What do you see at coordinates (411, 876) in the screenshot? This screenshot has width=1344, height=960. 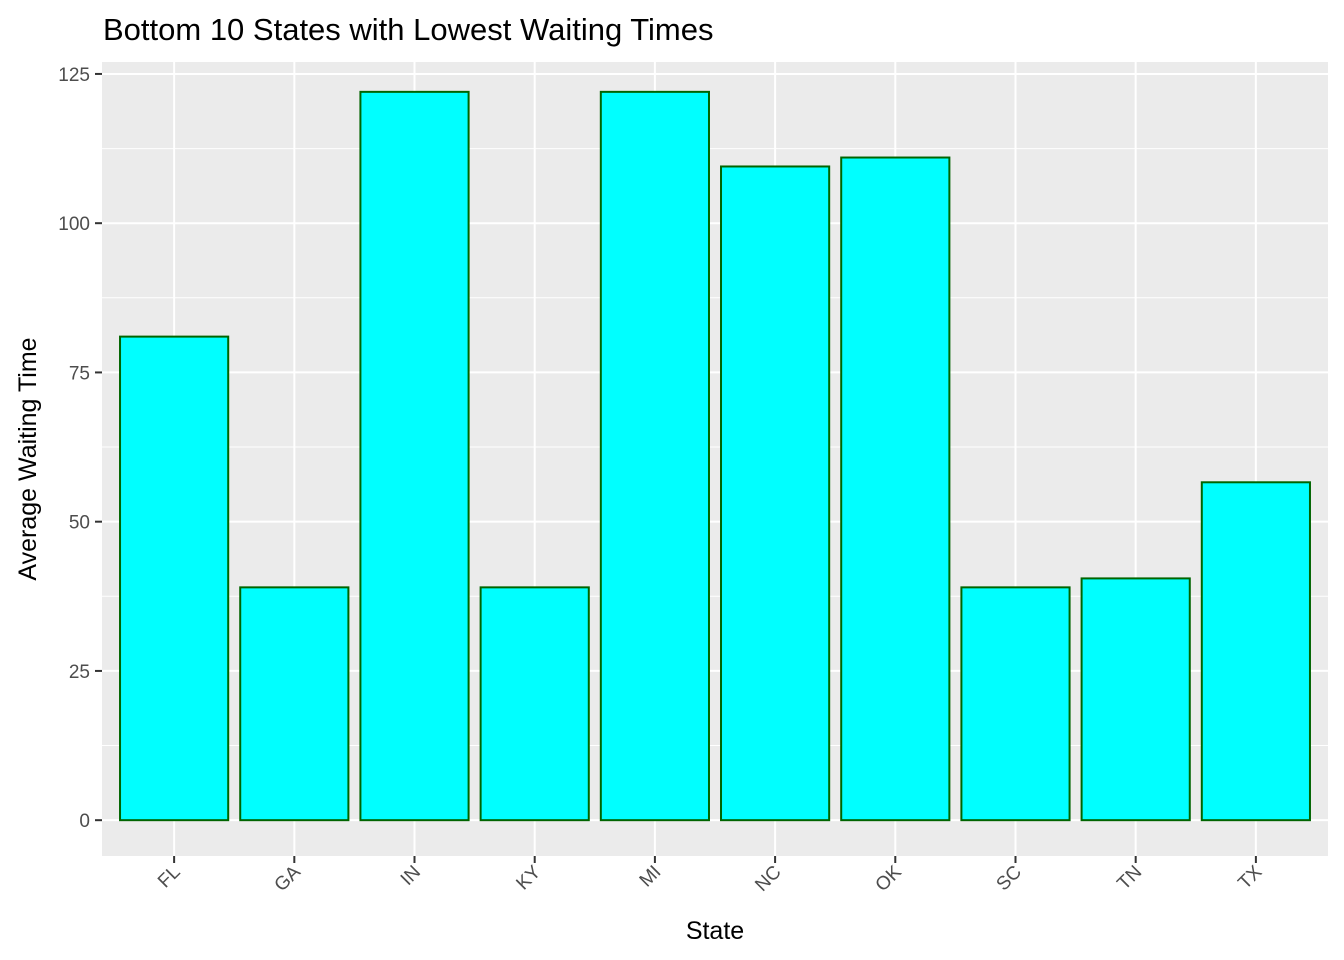 I see `x-tick-label: IN` at bounding box center [411, 876].